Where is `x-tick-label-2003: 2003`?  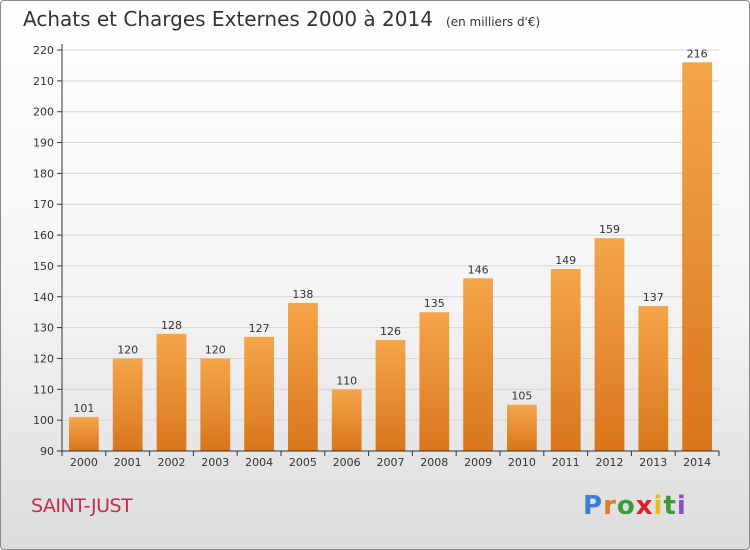
x-tick-label-2003: 2003 is located at coordinates (215, 462).